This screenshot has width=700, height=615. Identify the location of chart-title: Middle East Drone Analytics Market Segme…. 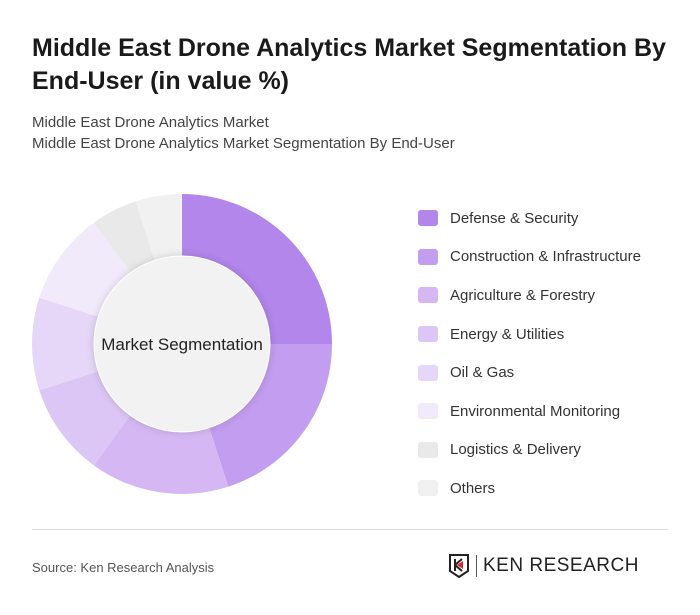
(349, 64).